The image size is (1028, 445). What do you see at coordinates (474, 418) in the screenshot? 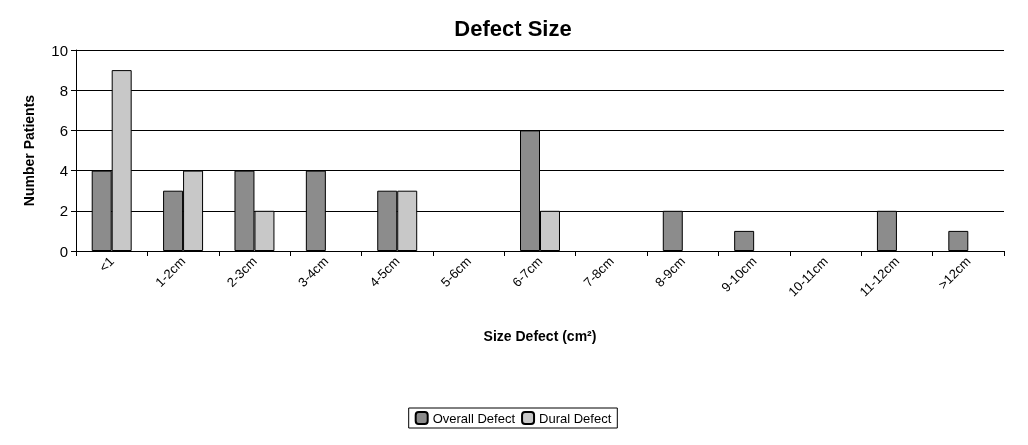
I see `legend-label: Overall Defect` at bounding box center [474, 418].